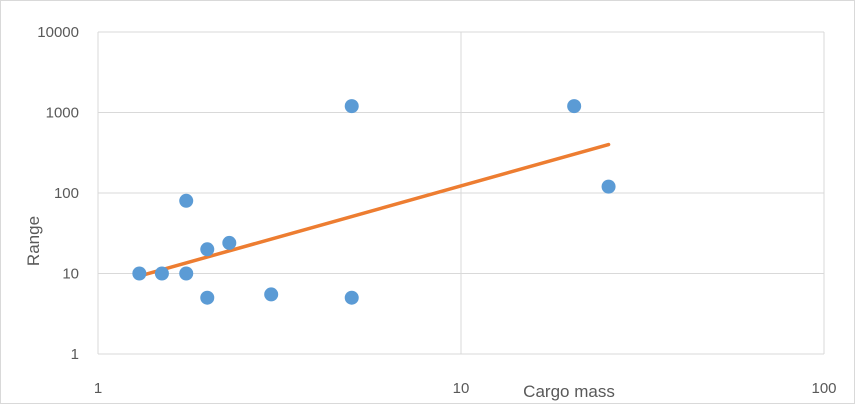  What do you see at coordinates (62, 113) in the screenshot?
I see `y-tick-label-3: 1000` at bounding box center [62, 113].